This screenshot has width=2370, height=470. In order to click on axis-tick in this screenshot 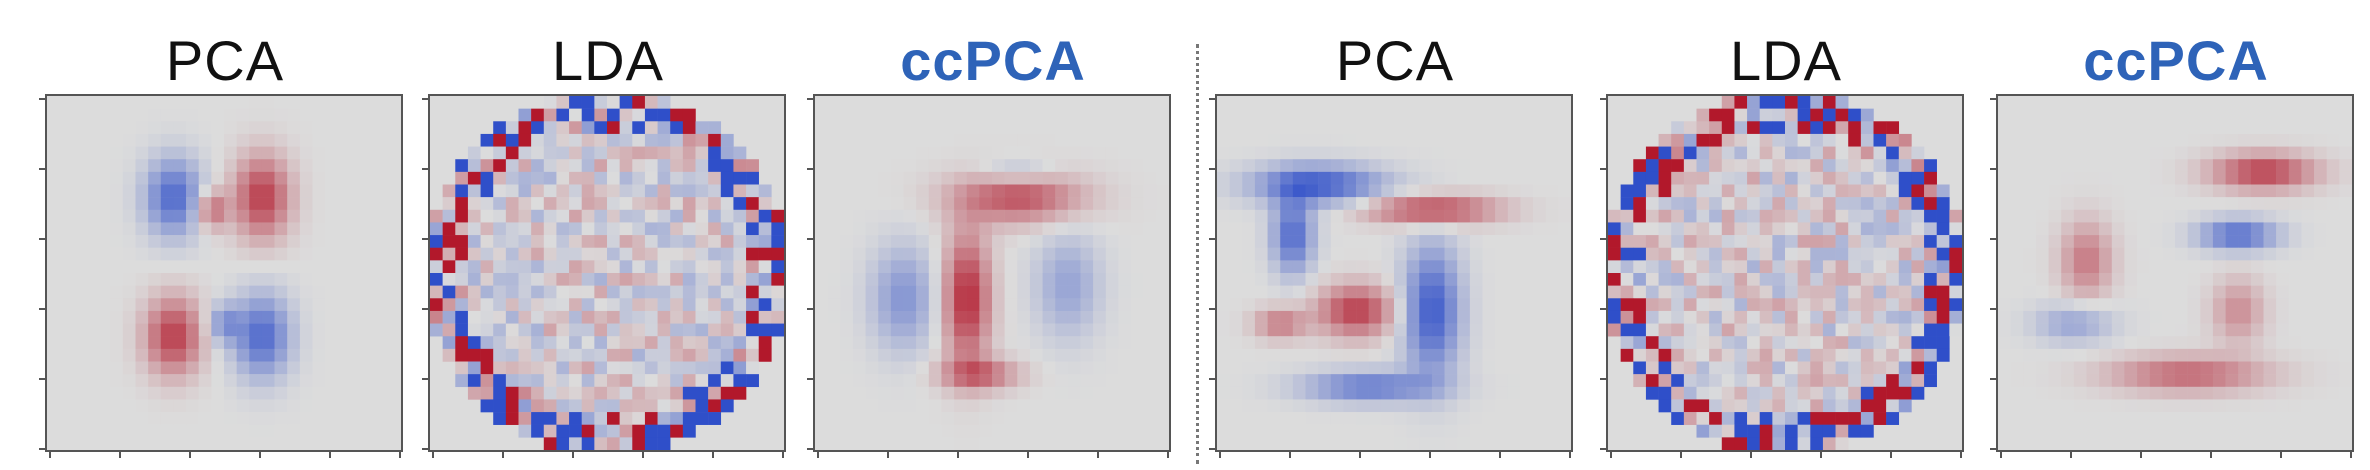, I will do `click(573, 455)`.